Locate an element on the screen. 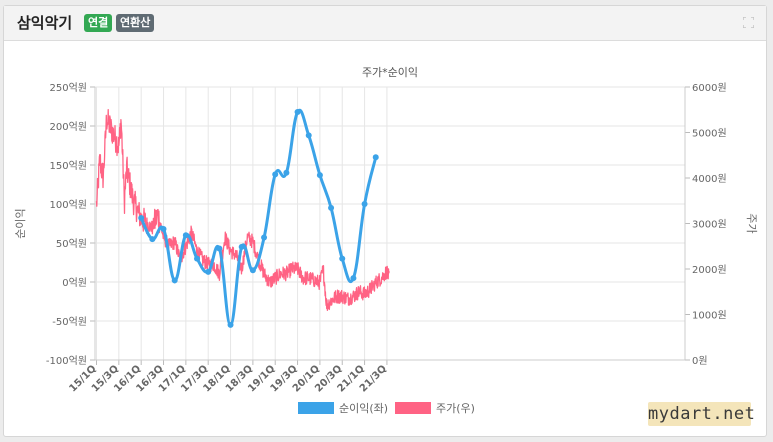  chart-title: 주가*순이익 is located at coordinates (390, 72).